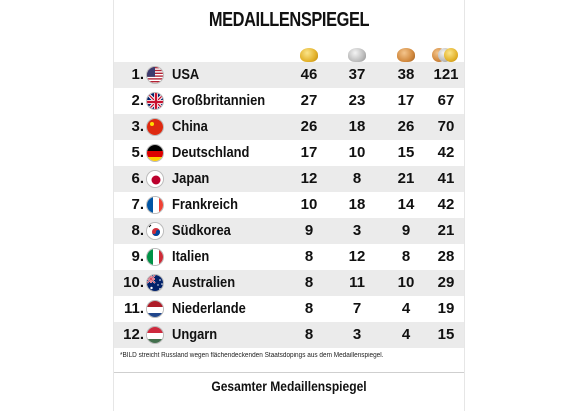 Image resolution: width=585 pixels, height=411 pixels. I want to click on rank: 3., so click(137, 126).